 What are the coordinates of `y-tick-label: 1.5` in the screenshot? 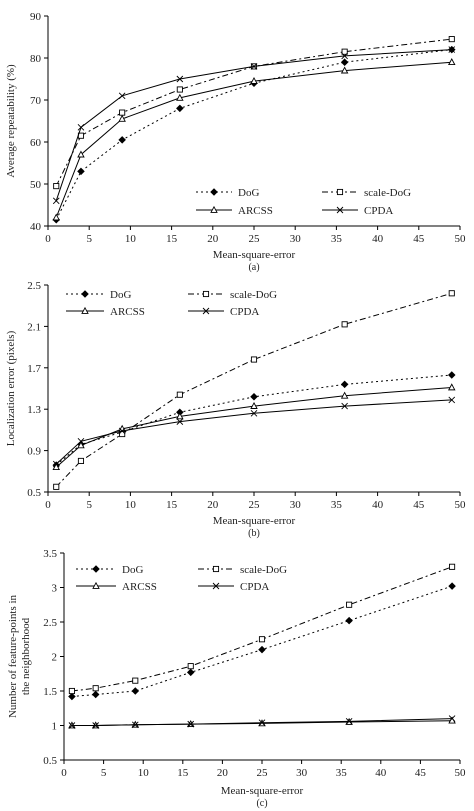 It's located at (50, 692).